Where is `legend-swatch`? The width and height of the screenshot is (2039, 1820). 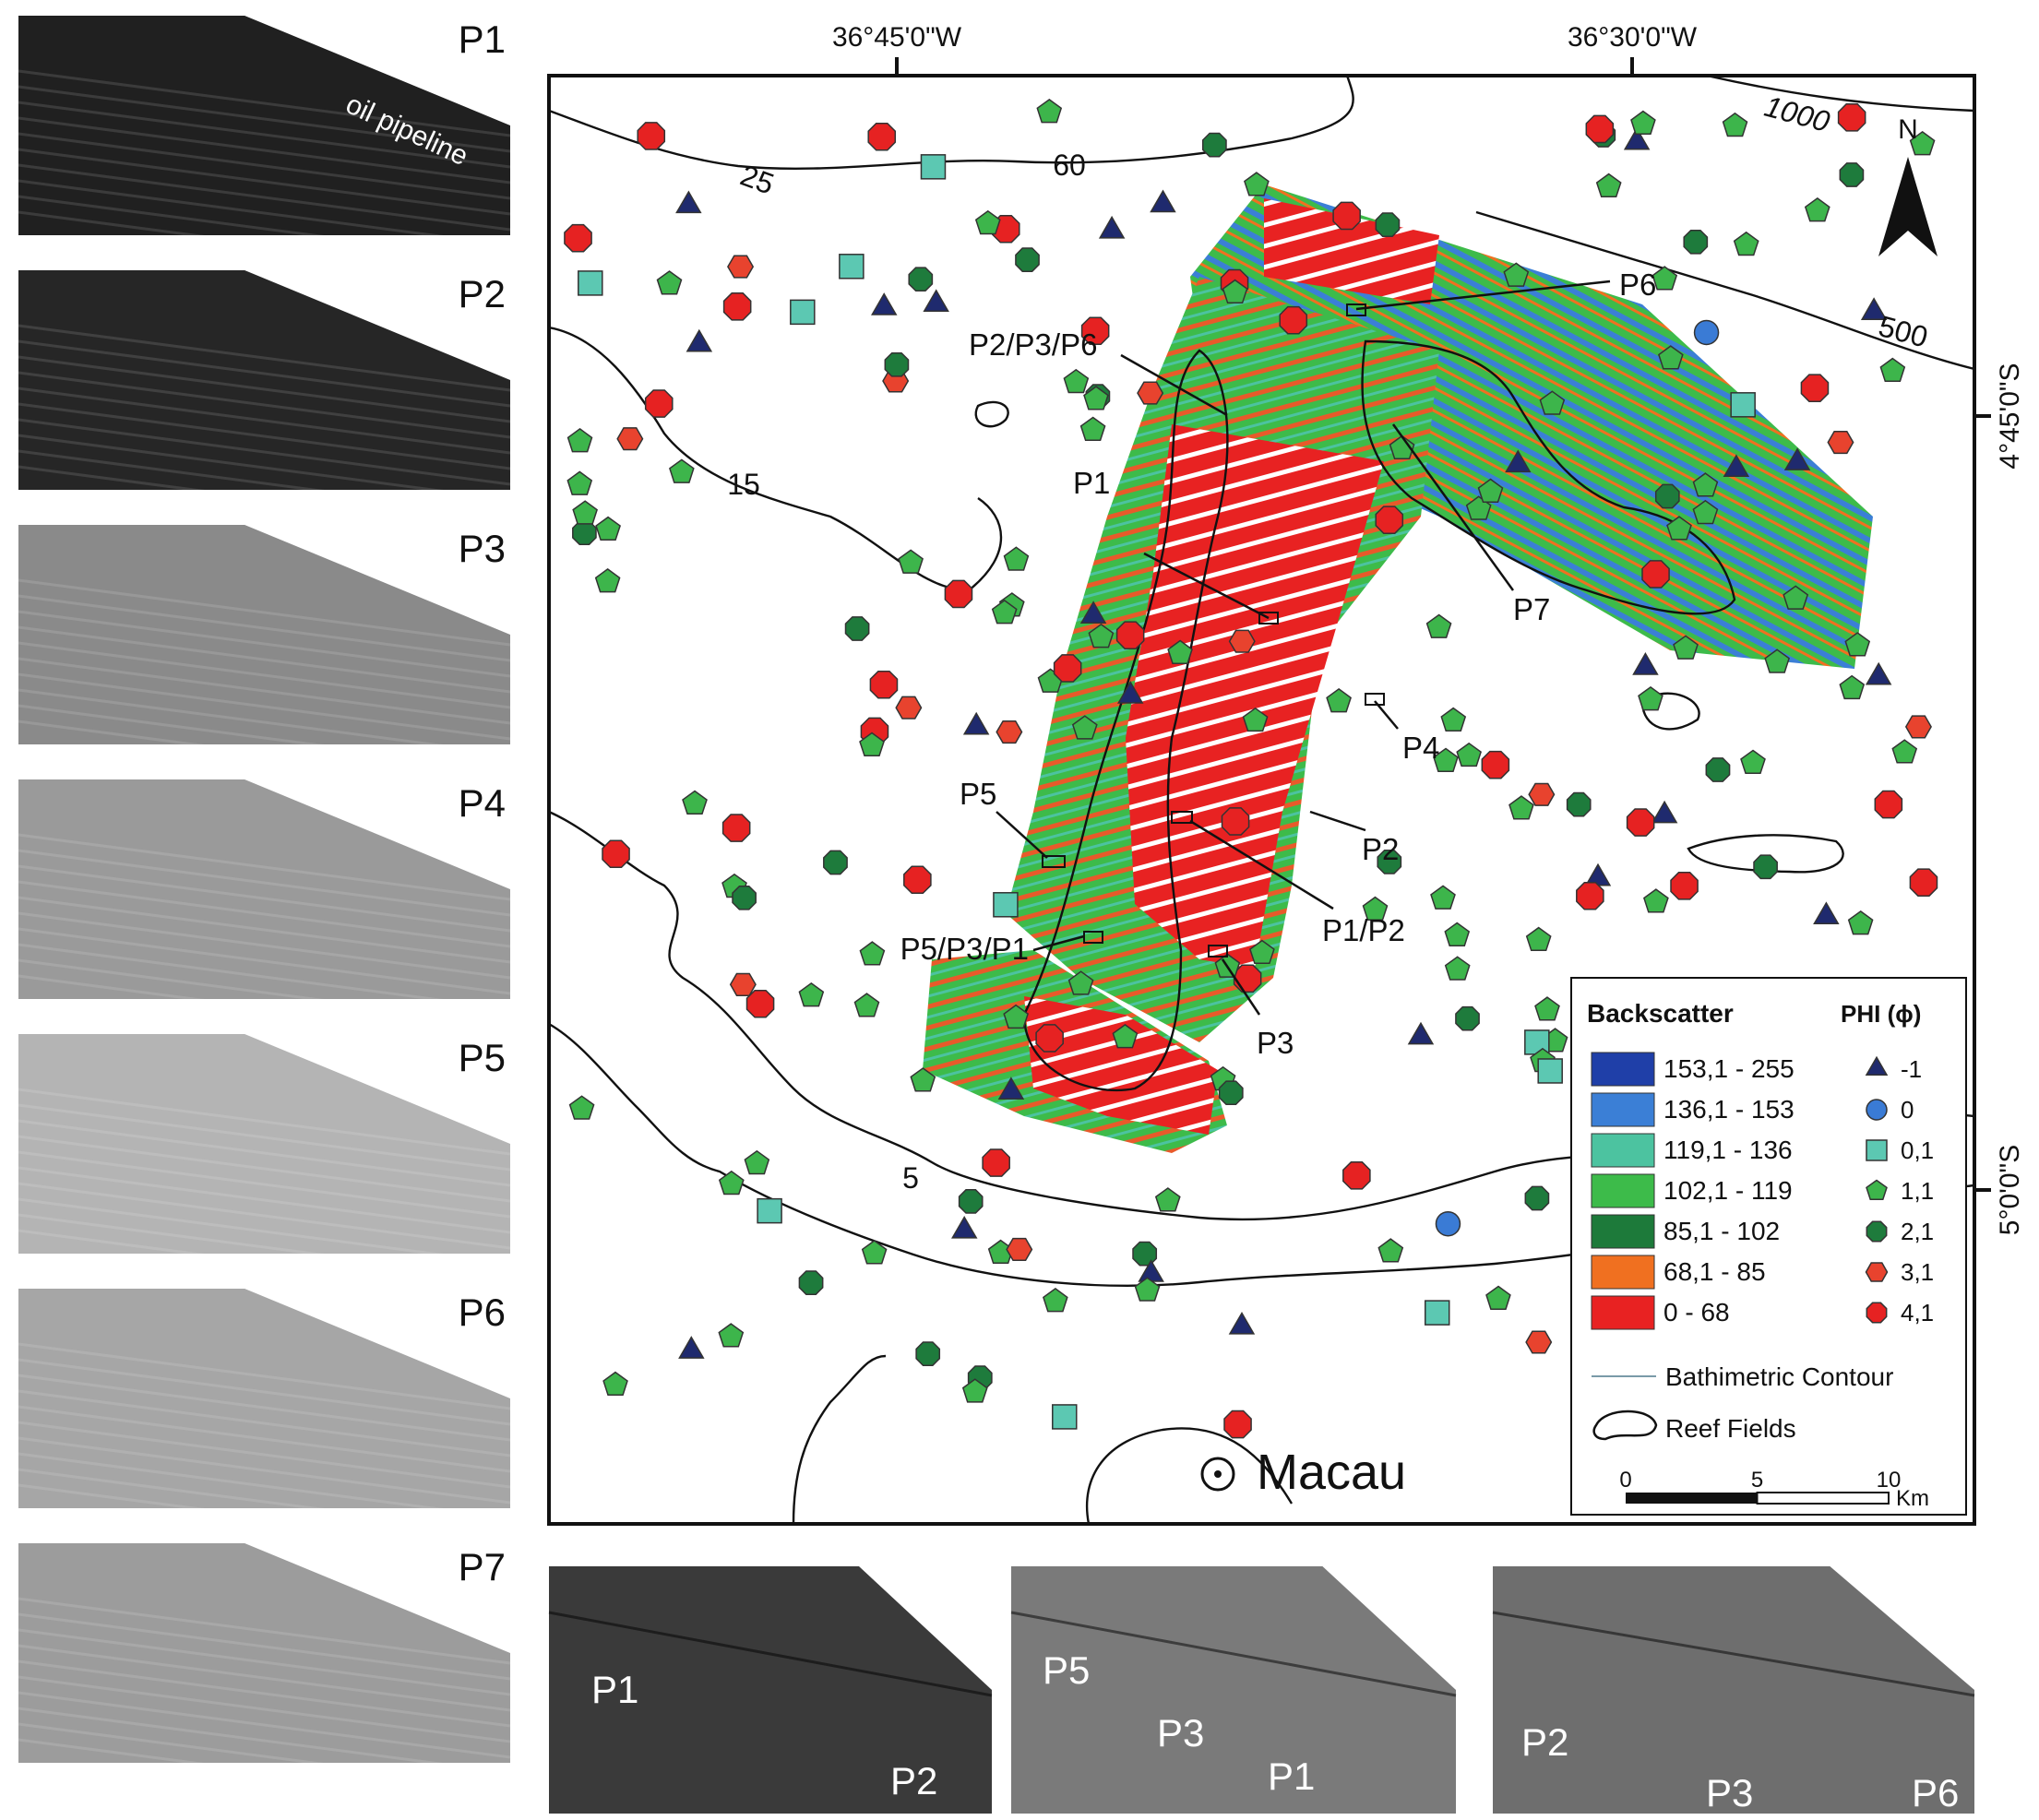
legend-swatch is located at coordinates (1623, 1190).